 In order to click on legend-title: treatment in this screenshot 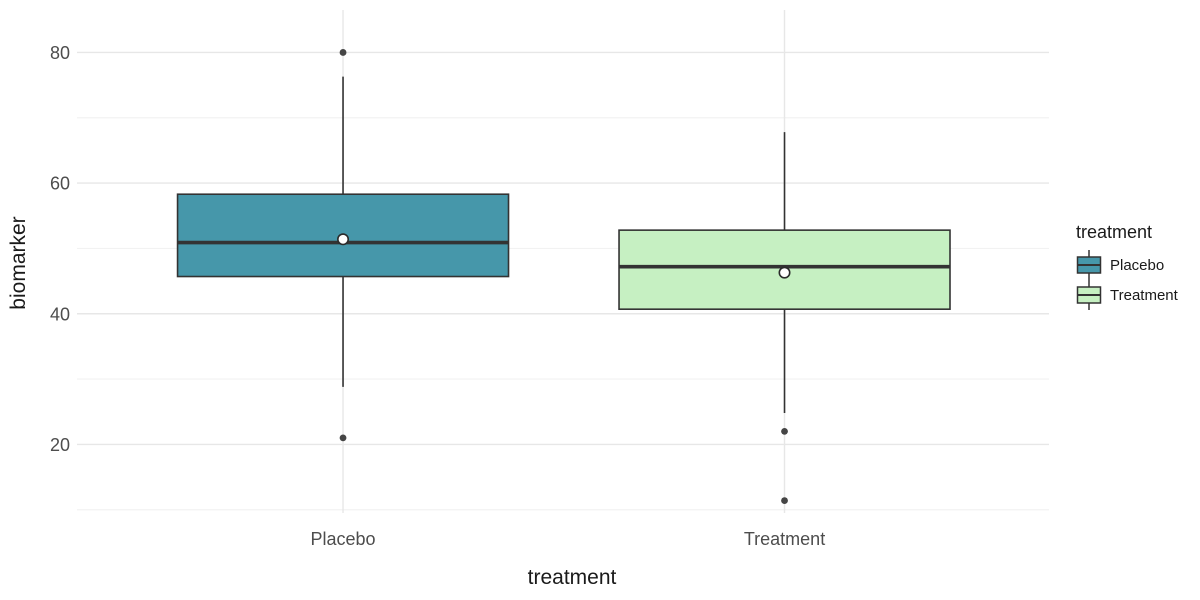, I will do `click(1114, 232)`.